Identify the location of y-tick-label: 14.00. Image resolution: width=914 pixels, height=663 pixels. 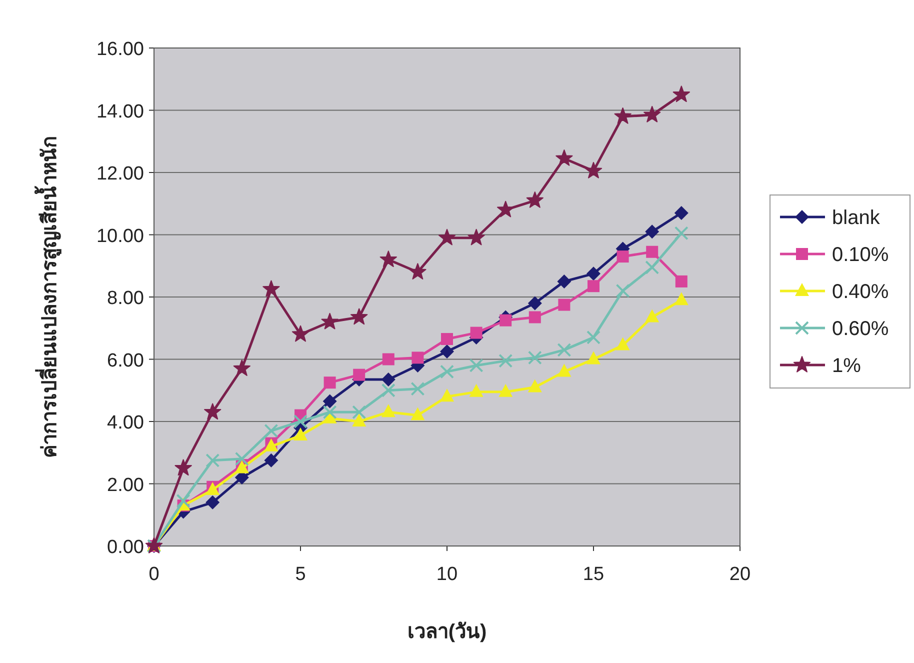
(120, 111).